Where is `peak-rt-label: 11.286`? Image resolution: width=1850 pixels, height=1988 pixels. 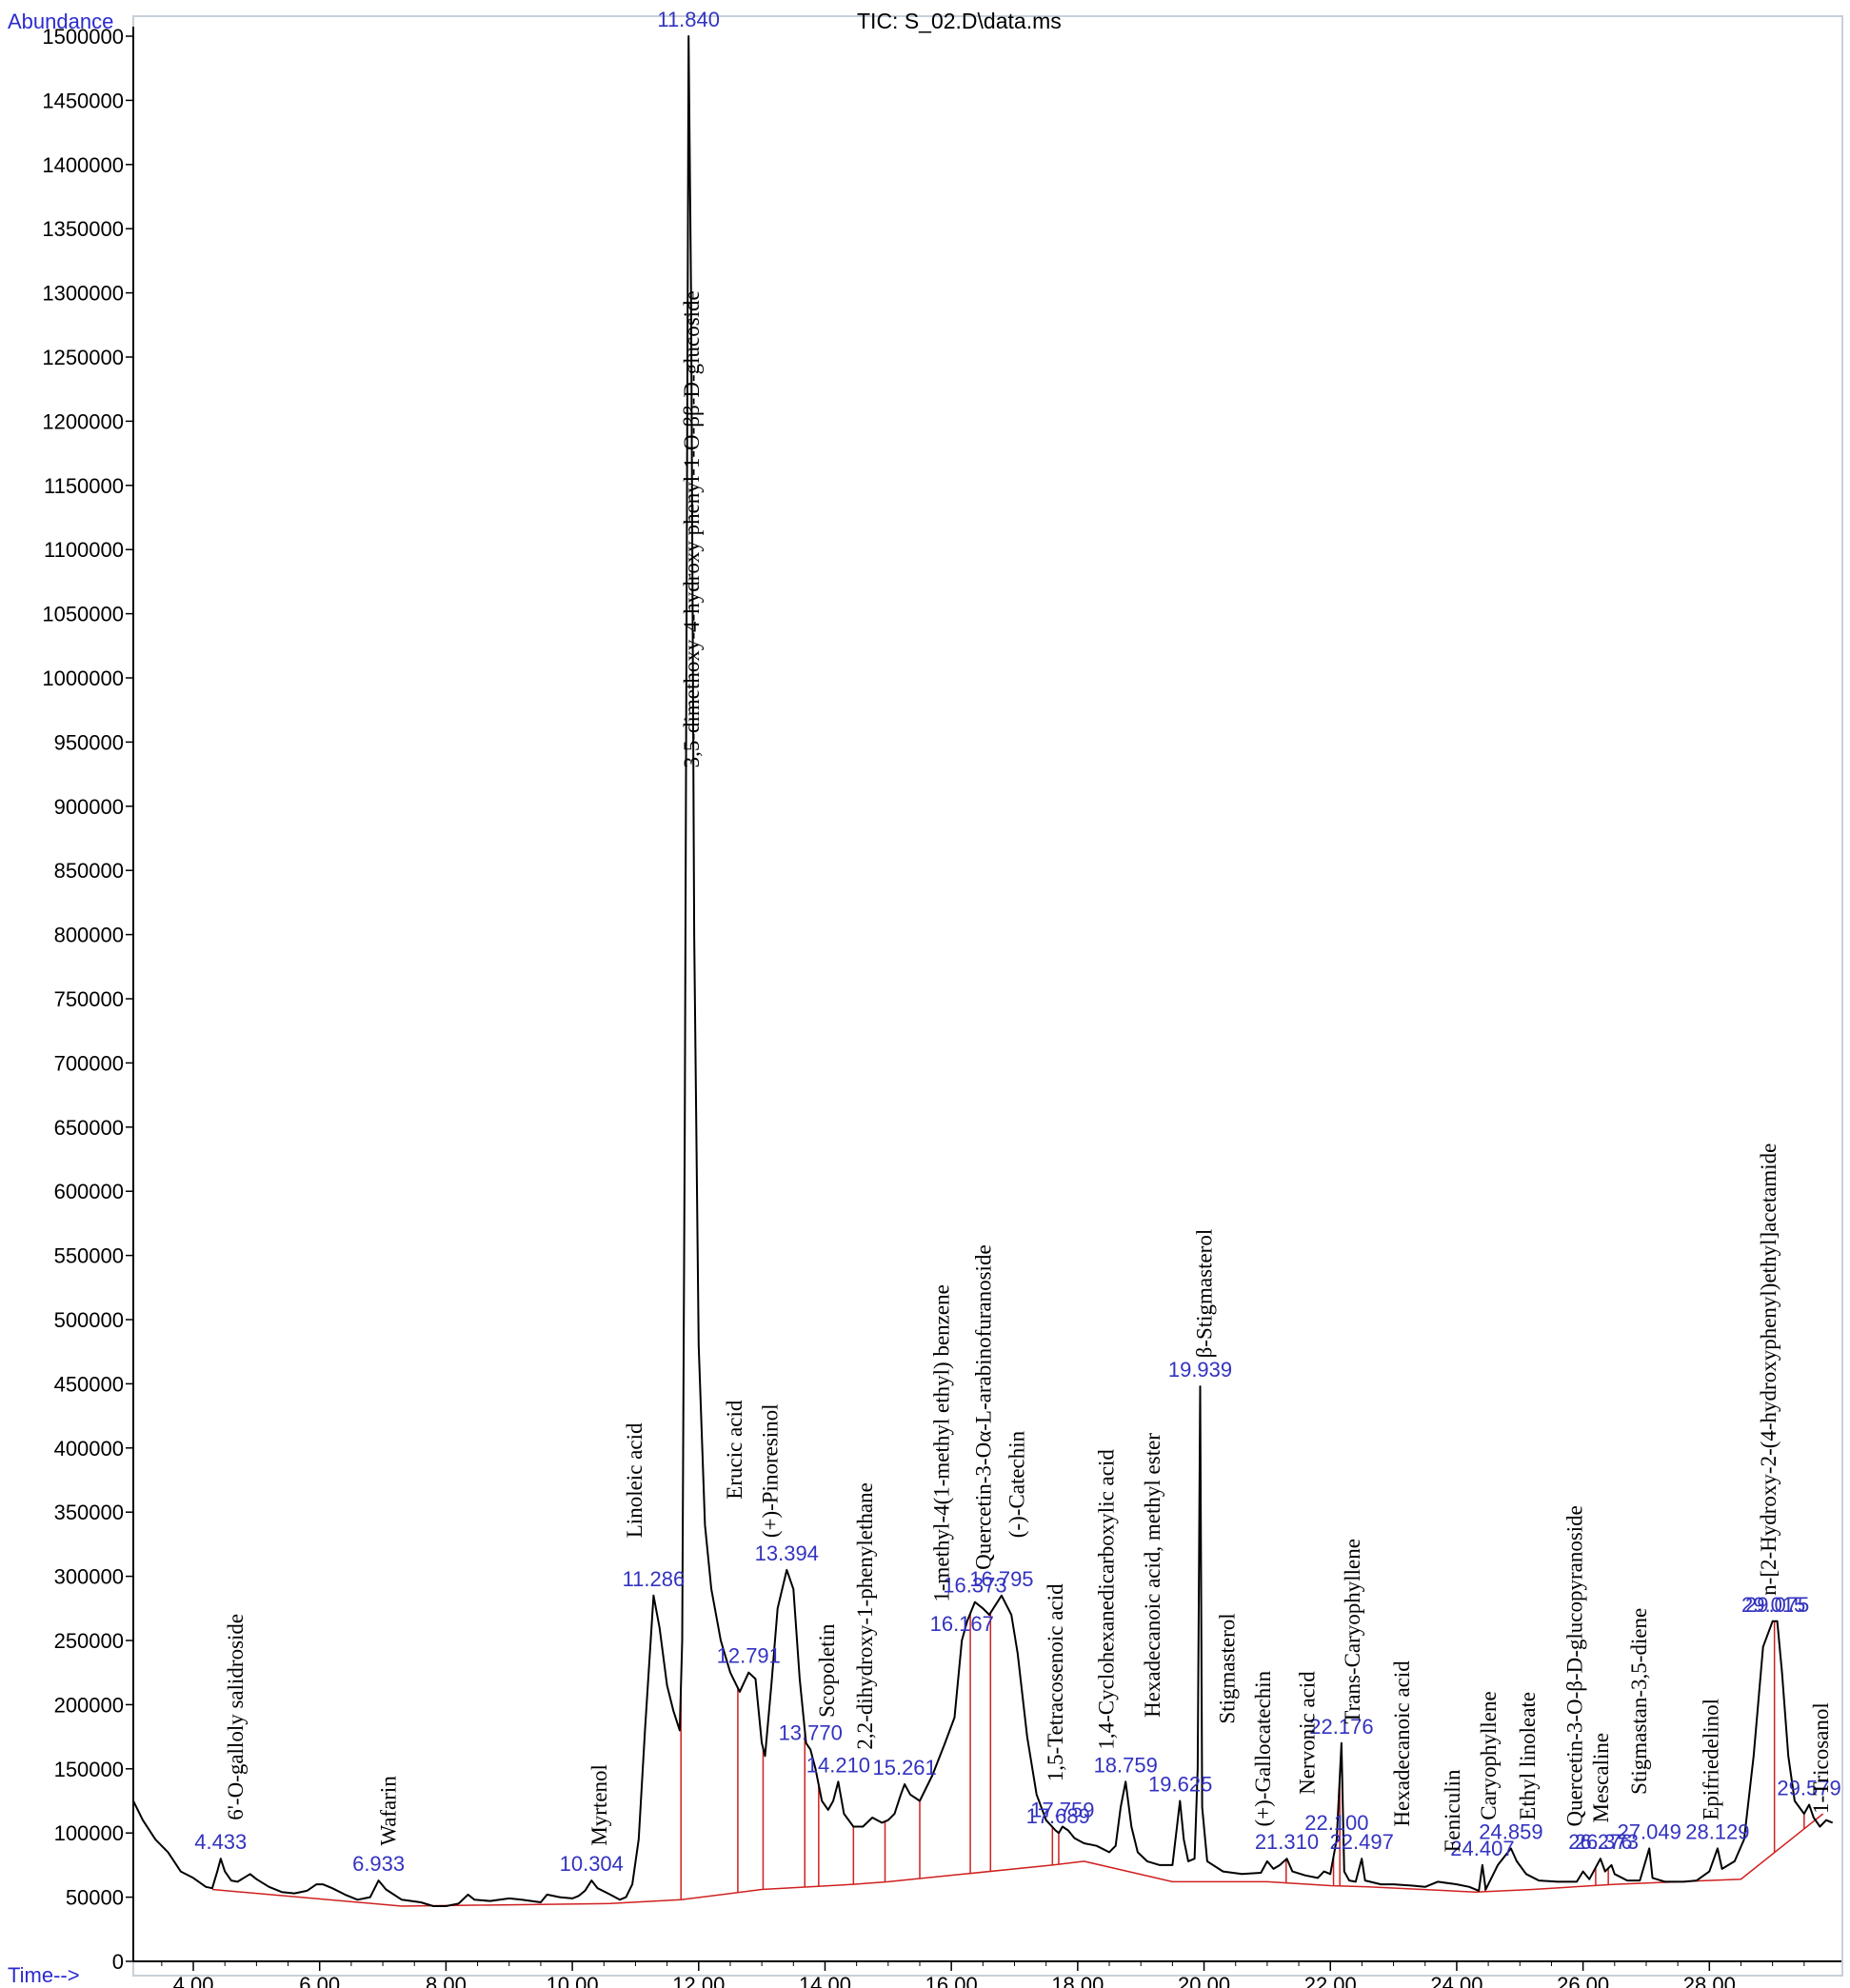
peak-rt-label: 11.286 is located at coordinates (654, 1579).